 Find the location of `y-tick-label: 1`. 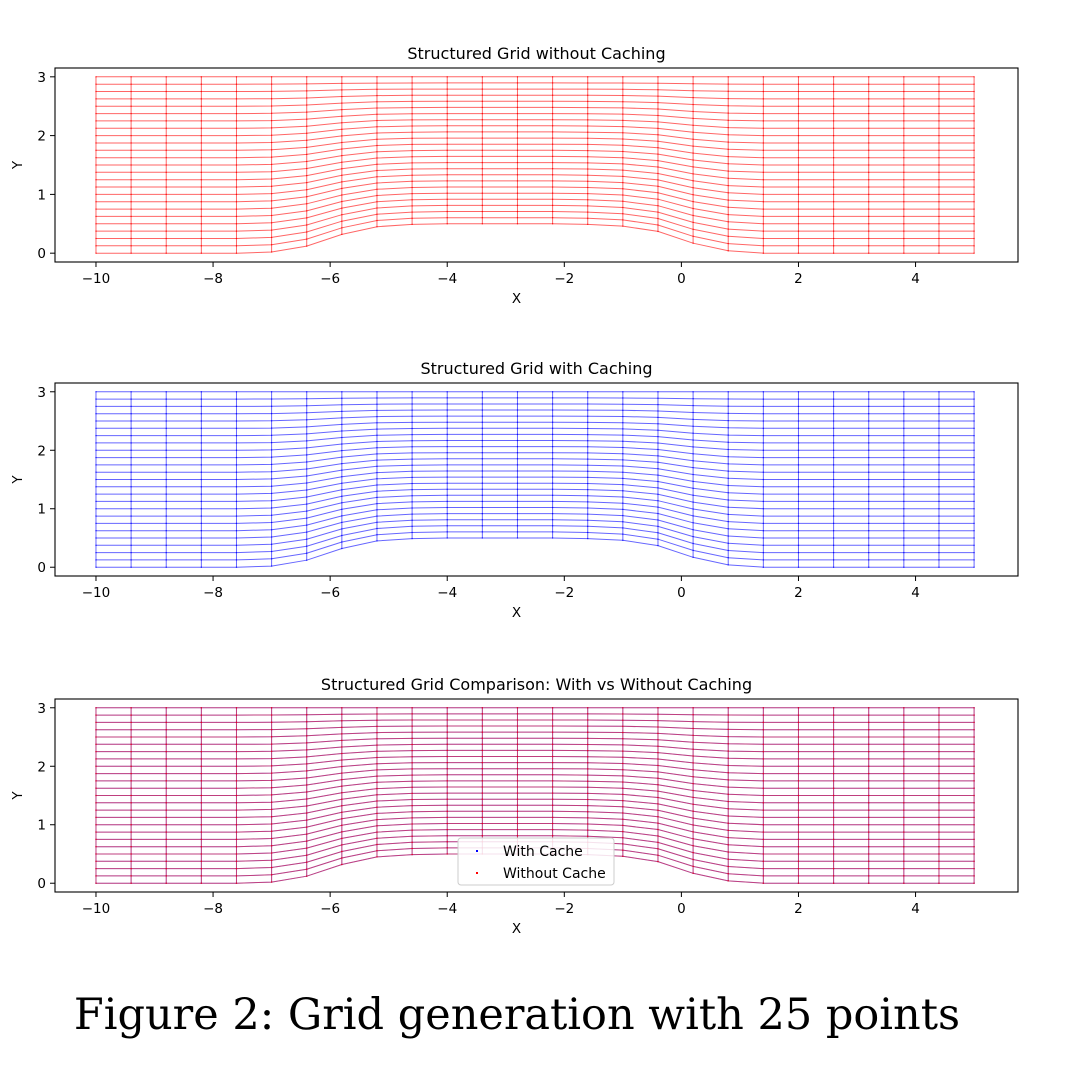

y-tick-label: 1 is located at coordinates (41, 195).